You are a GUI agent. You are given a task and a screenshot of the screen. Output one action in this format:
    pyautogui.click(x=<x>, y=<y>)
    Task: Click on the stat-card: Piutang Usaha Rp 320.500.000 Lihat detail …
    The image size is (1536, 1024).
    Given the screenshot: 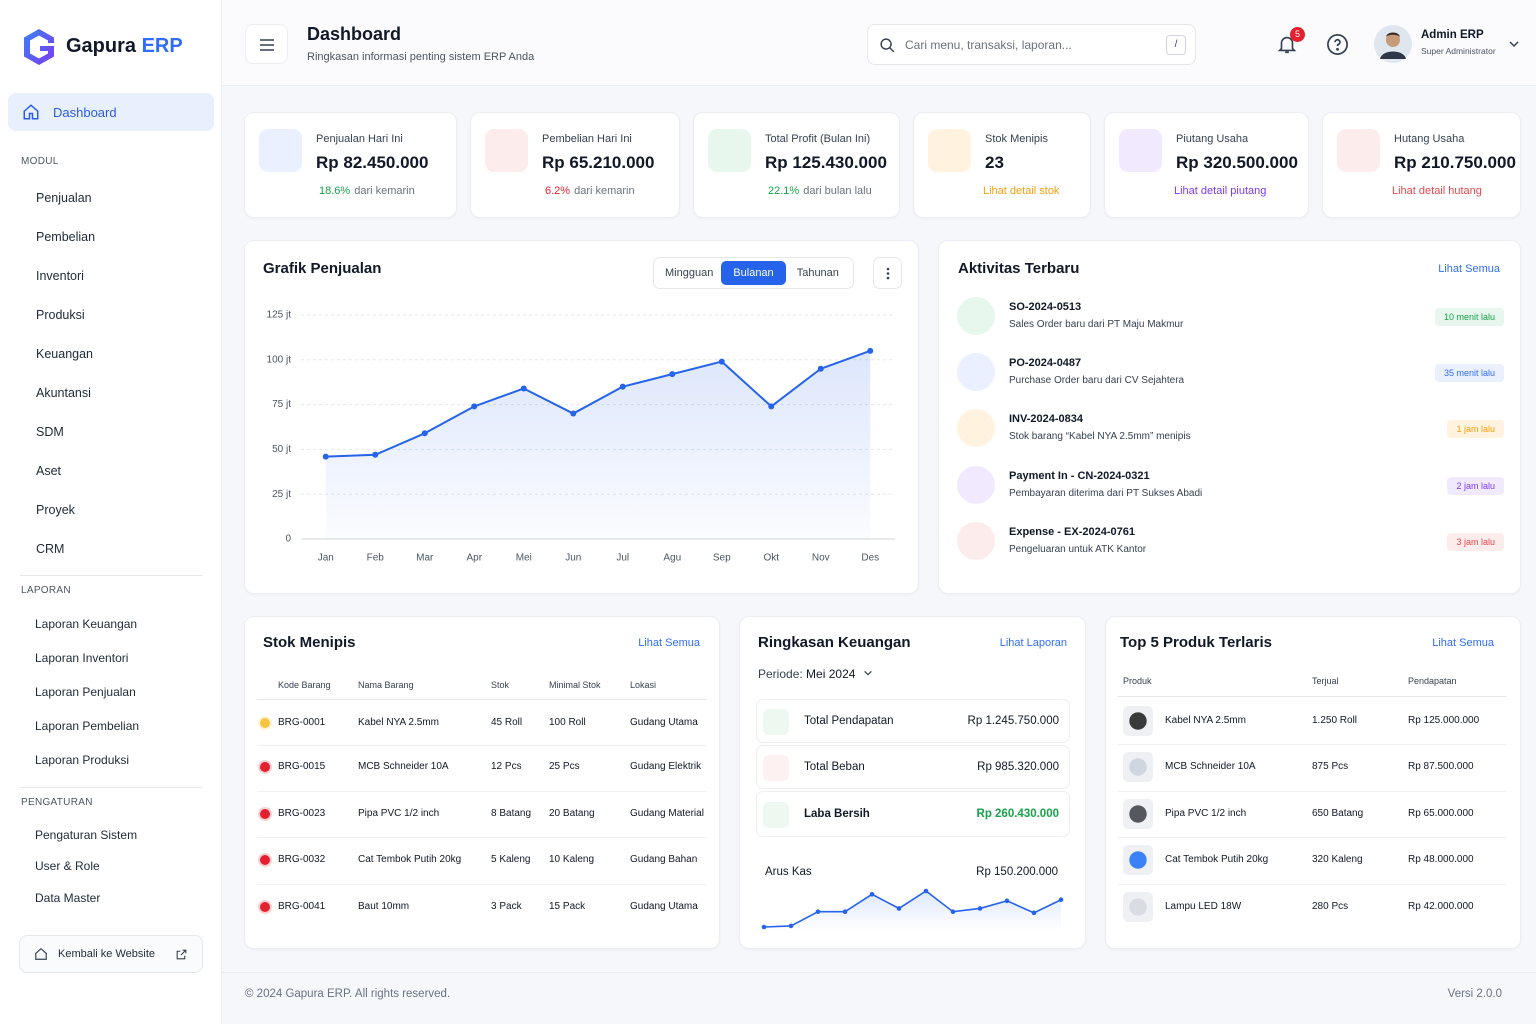 What is the action you would take?
    pyautogui.click(x=1206, y=165)
    